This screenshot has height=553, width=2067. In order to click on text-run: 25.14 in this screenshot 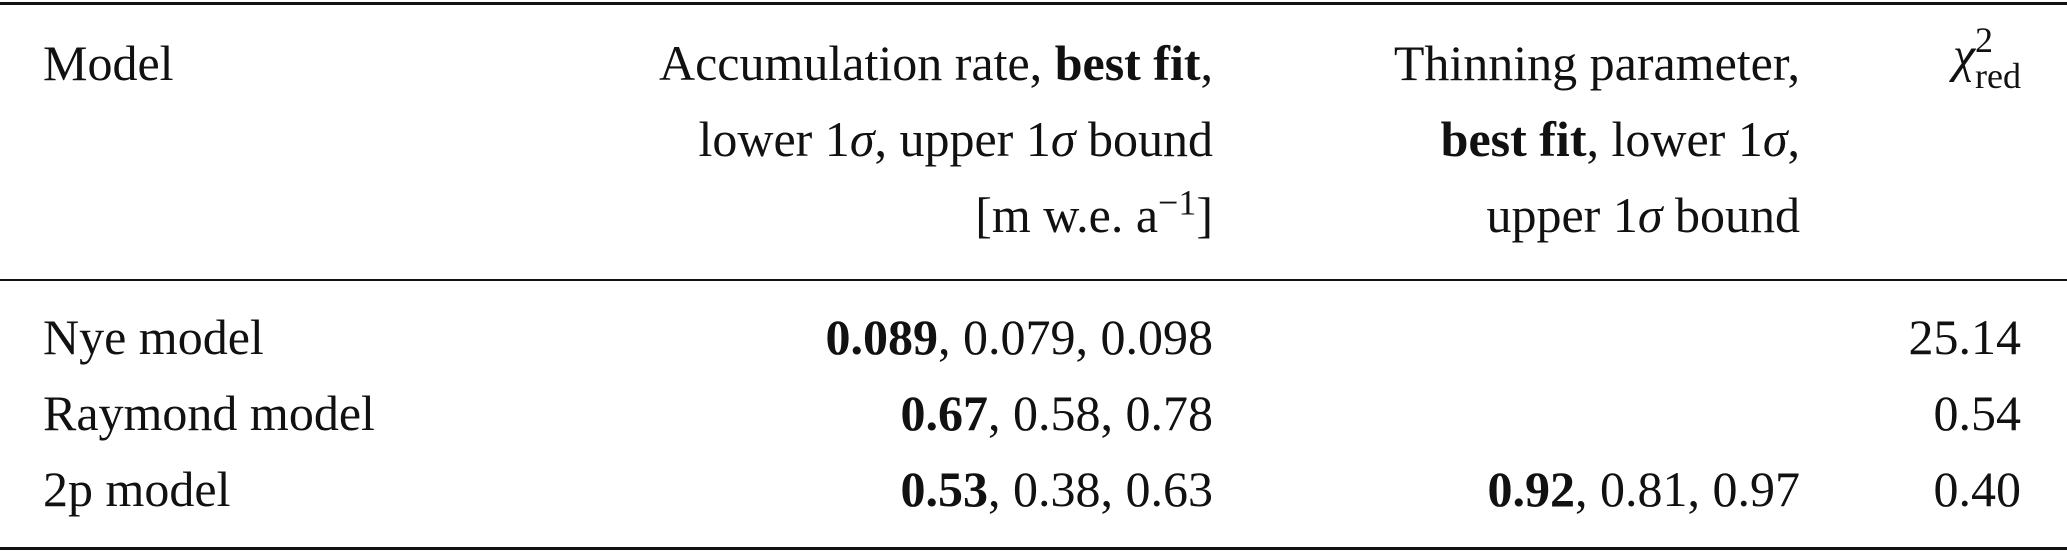, I will do `click(1965, 337)`.